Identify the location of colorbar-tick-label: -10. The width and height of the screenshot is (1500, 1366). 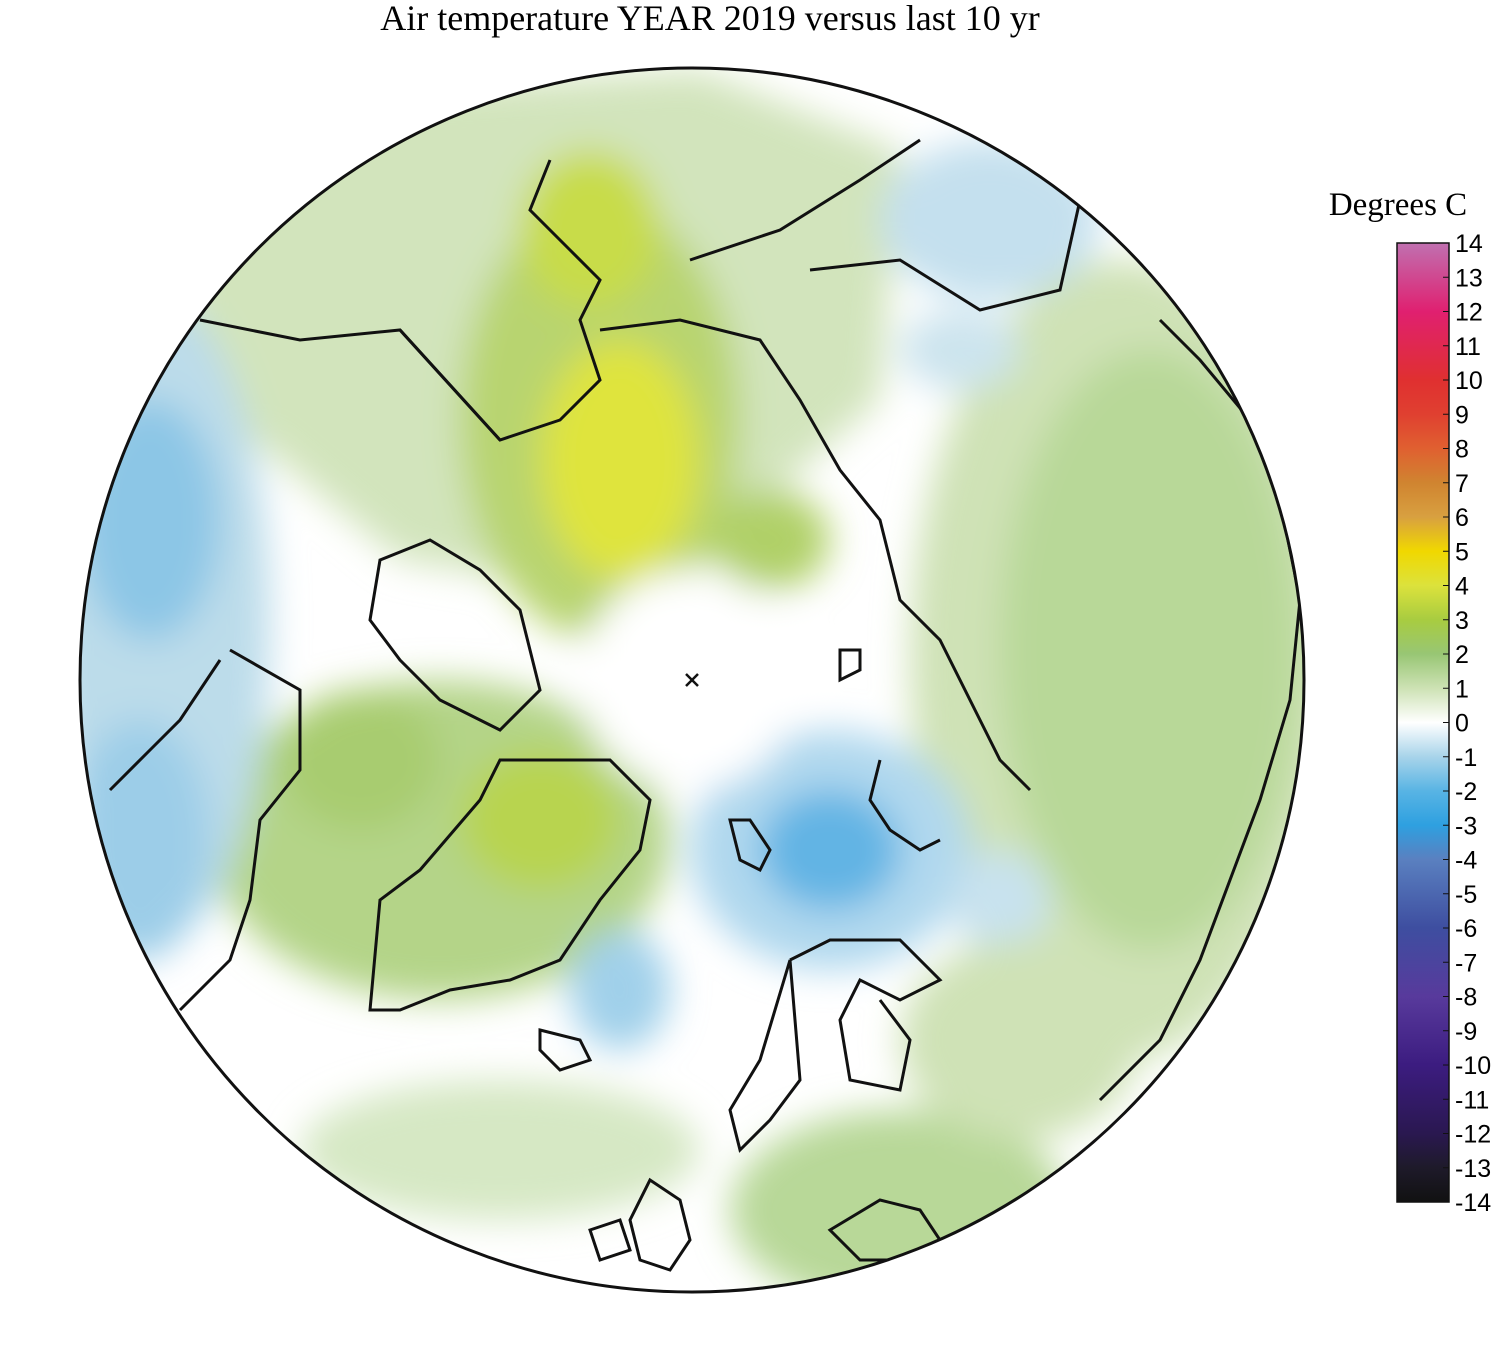
(1473, 1066).